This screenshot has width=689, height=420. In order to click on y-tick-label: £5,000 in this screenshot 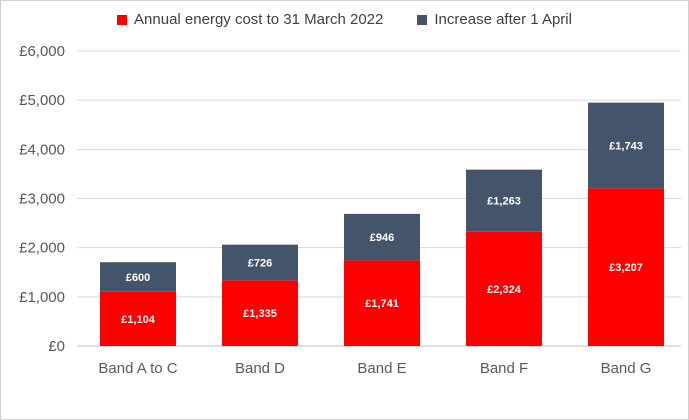, I will do `click(42, 100)`.